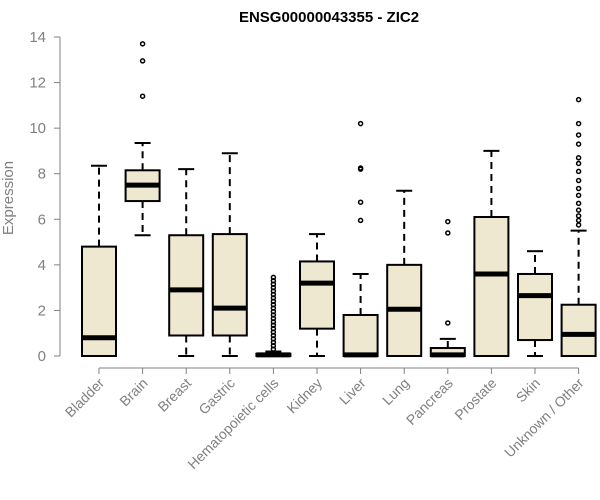 The height and width of the screenshot is (500, 600). I want to click on x-tick-label: Liver, so click(352, 391).